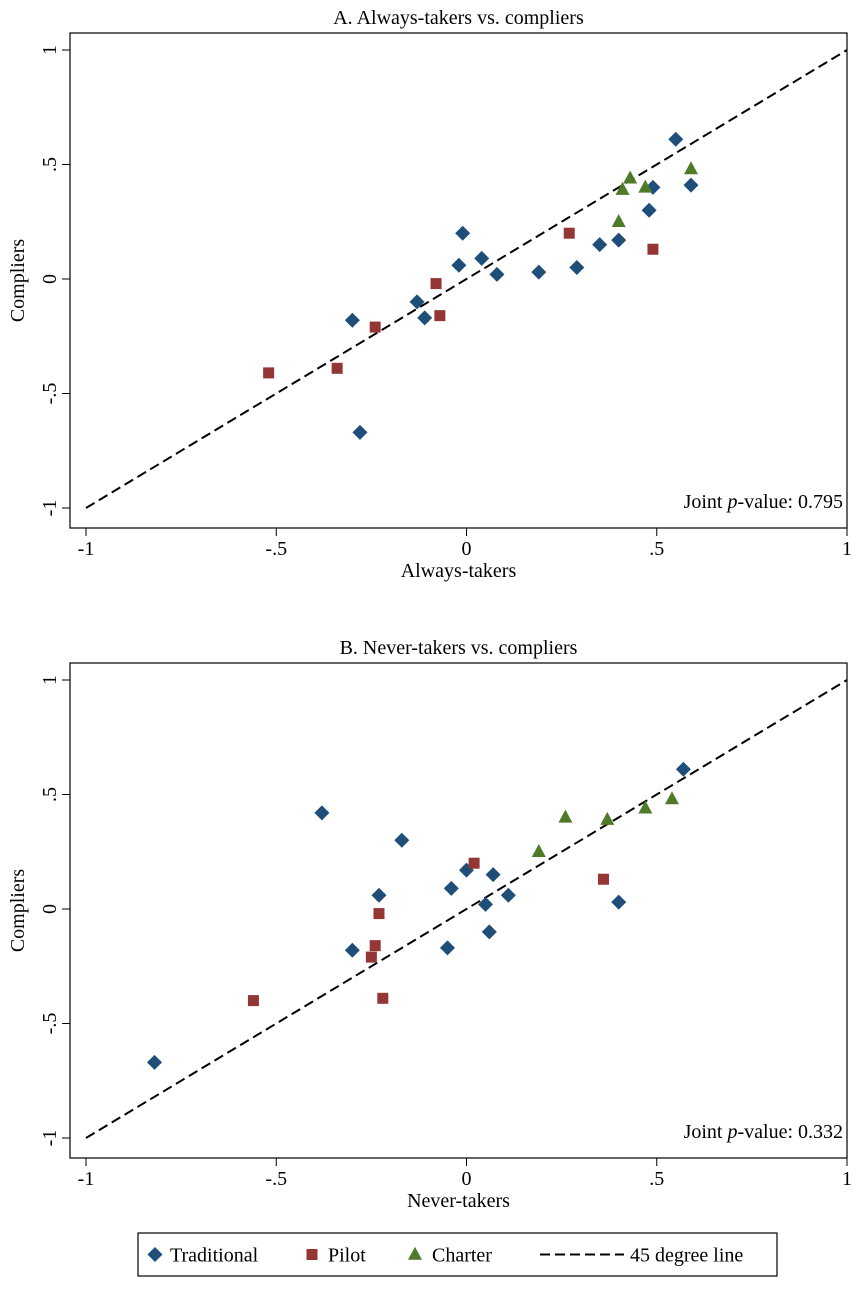 The width and height of the screenshot is (852, 1296). What do you see at coordinates (347, 1256) in the screenshot?
I see `legend-label-pilot: Pilot` at bounding box center [347, 1256].